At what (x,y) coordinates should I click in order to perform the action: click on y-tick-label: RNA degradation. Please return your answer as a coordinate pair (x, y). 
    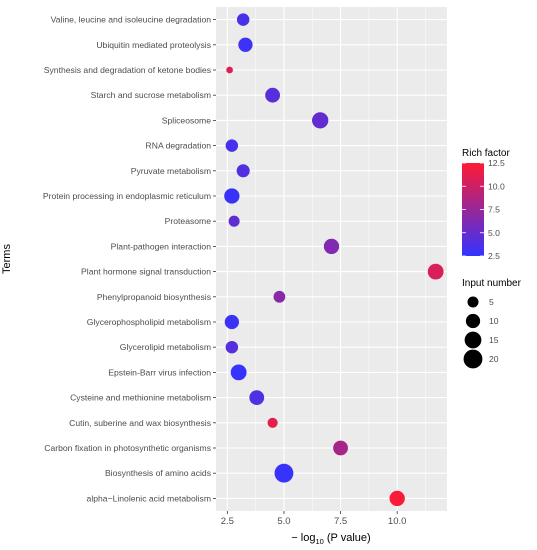
    Looking at the image, I should click on (179, 146).